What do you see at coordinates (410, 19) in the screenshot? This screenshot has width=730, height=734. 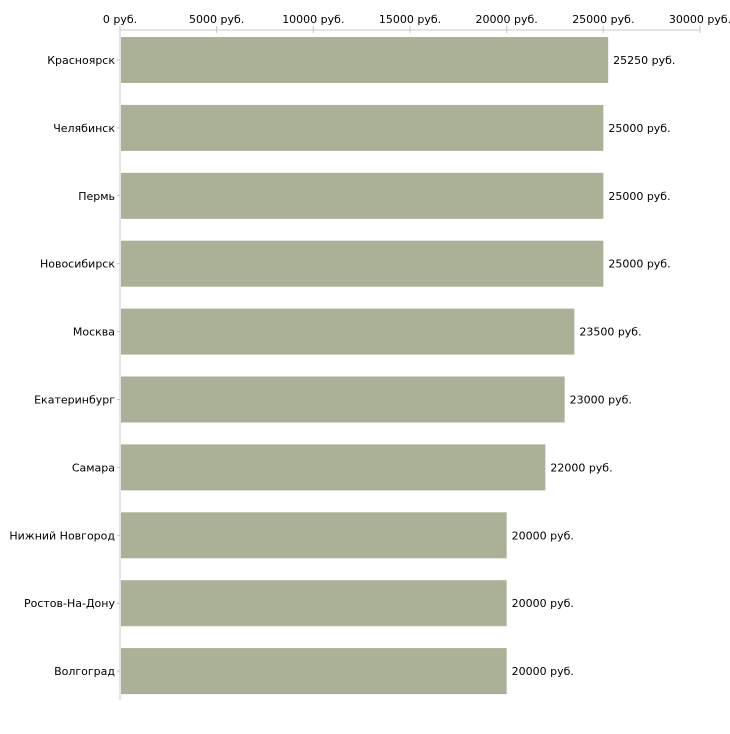 I see `x-tick-label: 15000 руб.` at bounding box center [410, 19].